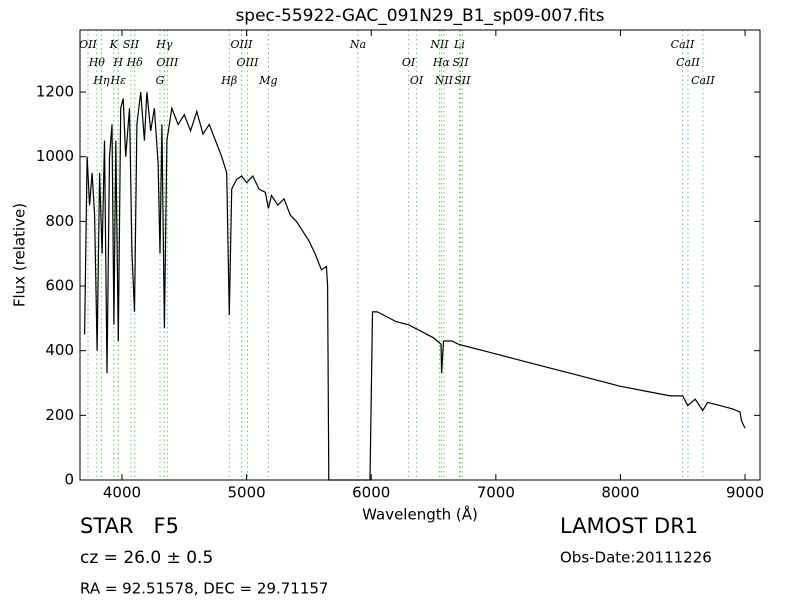 This screenshot has width=800, height=600. I want to click on x-tick-label: 9000, so click(745, 493).